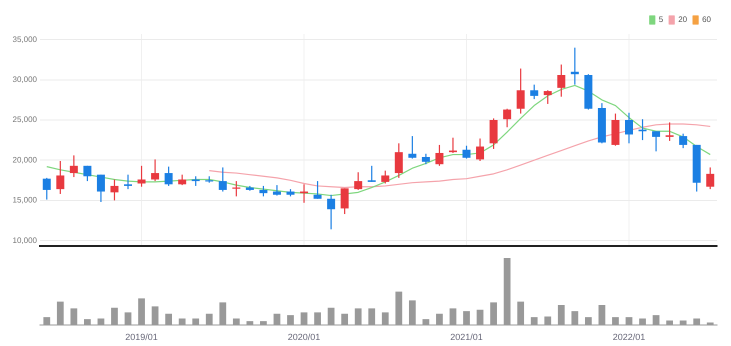  Describe the element at coordinates (661, 19) in the screenshot. I see `legend-label: 5` at that location.